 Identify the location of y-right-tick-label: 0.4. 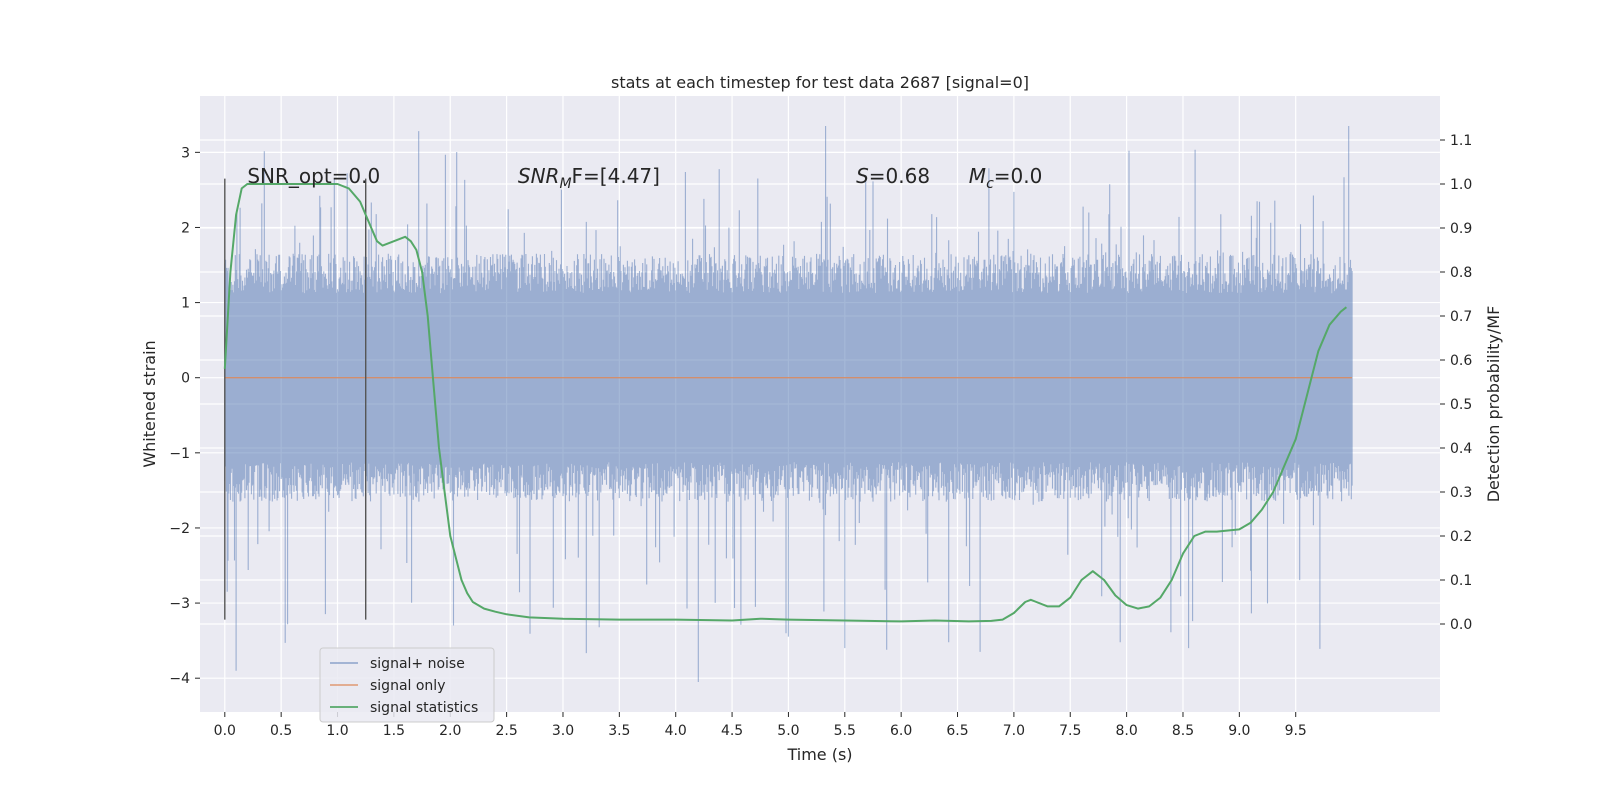
(1461, 449).